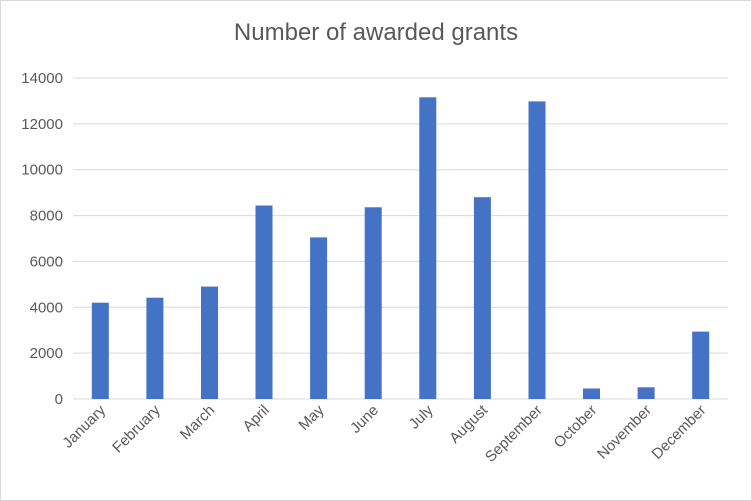 This screenshot has height=501, width=752. I want to click on bar-august, so click(482, 298).